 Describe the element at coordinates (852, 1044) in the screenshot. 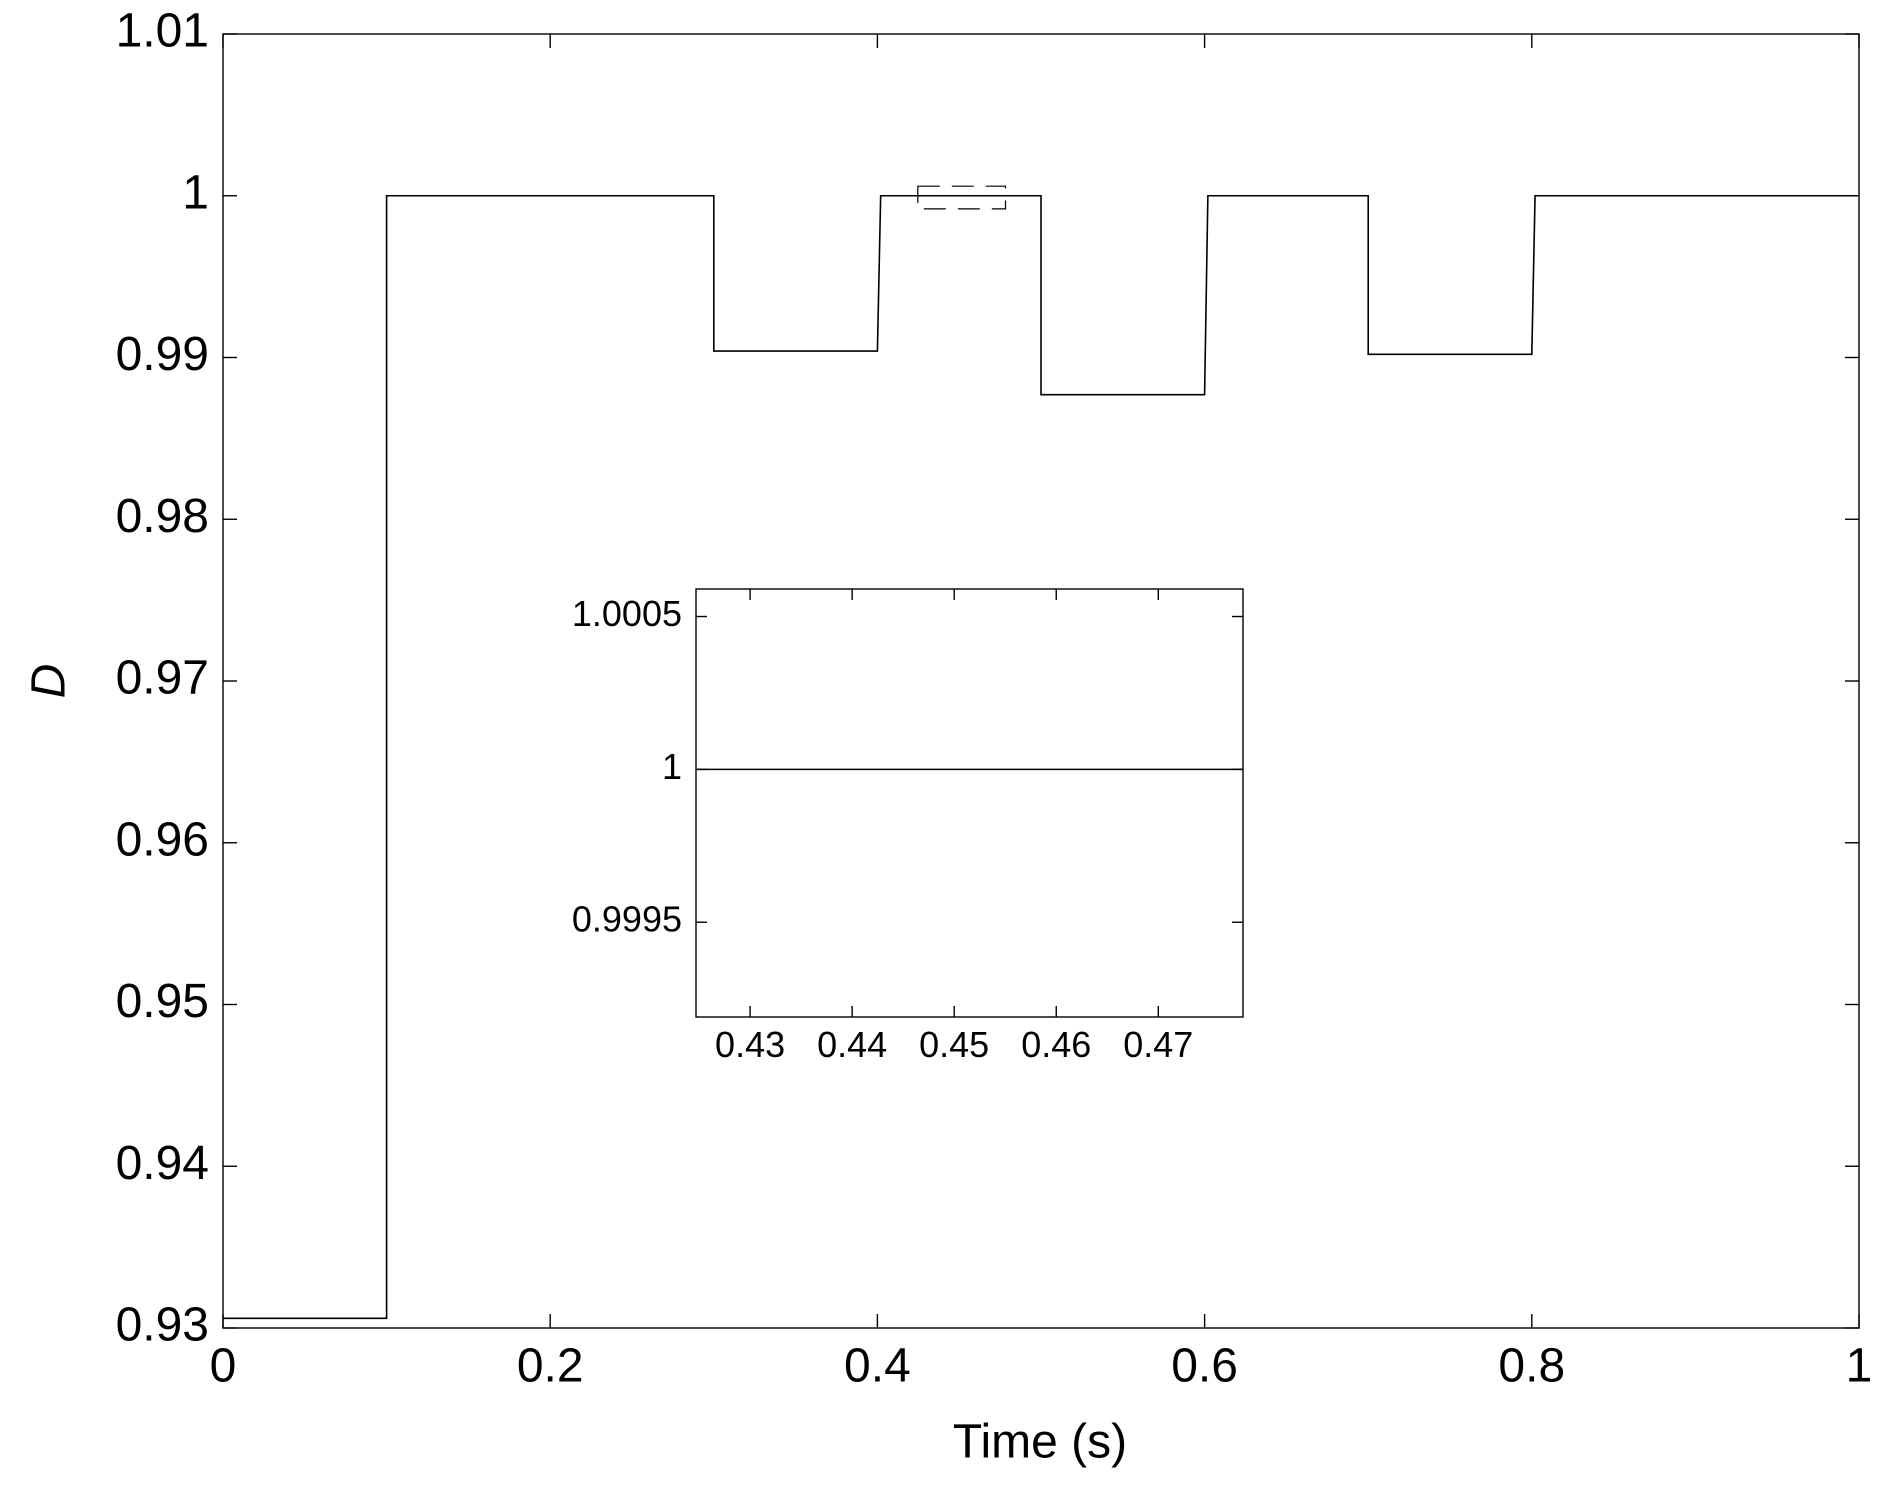

I see `x-tick-label: 0.44` at that location.